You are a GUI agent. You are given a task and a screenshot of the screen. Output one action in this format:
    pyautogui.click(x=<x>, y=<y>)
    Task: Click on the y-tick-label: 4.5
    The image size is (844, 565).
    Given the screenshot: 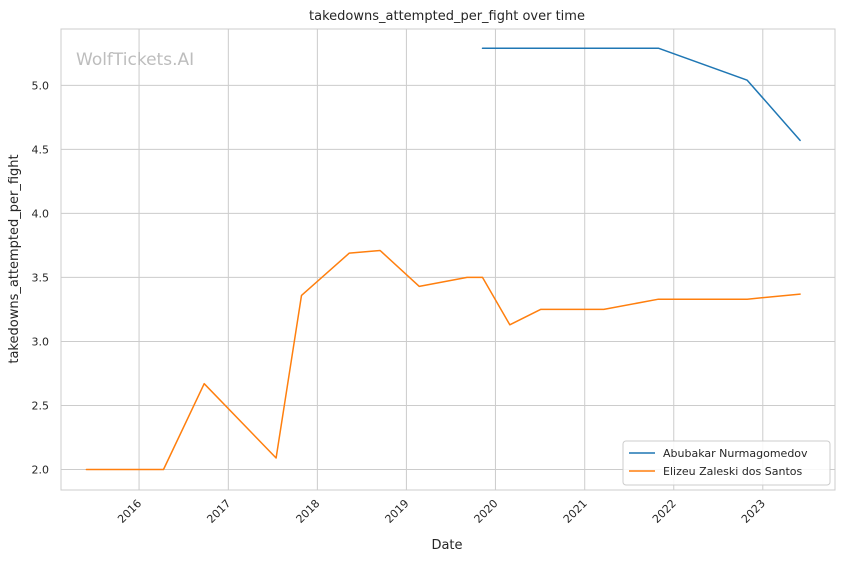 What is the action you would take?
    pyautogui.click(x=41, y=149)
    